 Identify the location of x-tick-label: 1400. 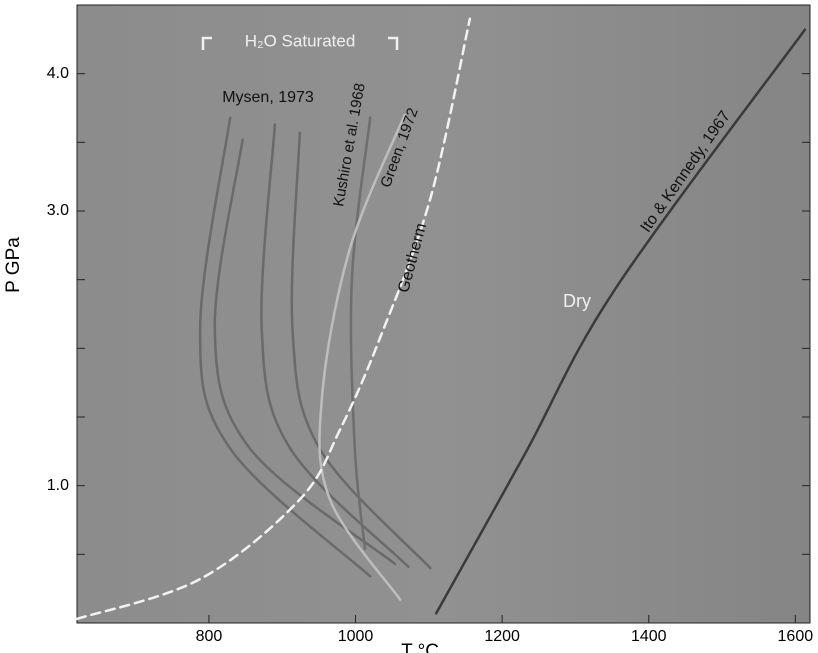
(649, 636).